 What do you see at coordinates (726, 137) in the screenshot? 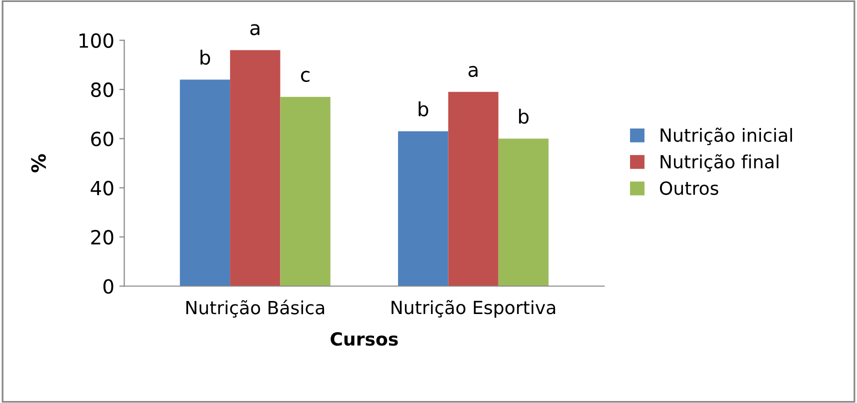
I see `legend-label: Nutrição inicial` at bounding box center [726, 137].